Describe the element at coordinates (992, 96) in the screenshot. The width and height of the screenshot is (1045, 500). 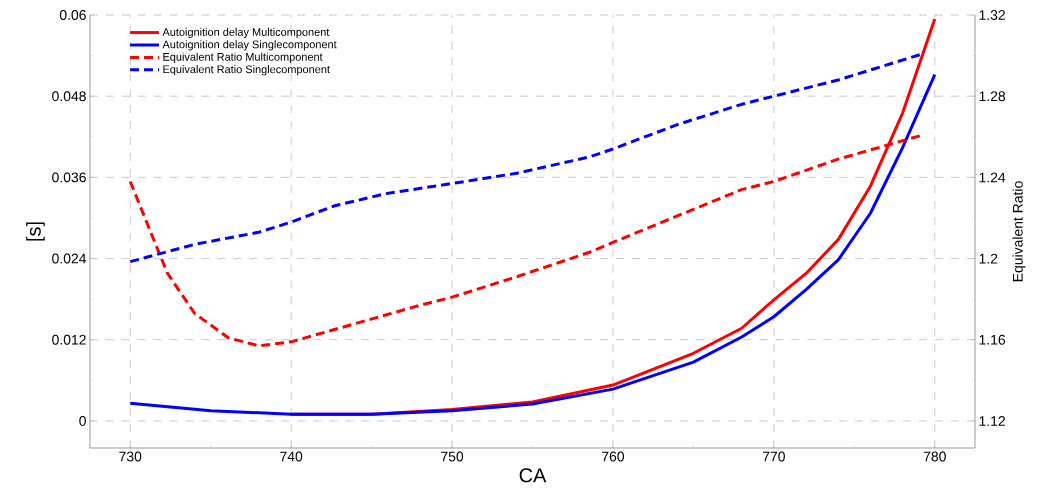
I see `y2-tick-label: 1.28` at that location.